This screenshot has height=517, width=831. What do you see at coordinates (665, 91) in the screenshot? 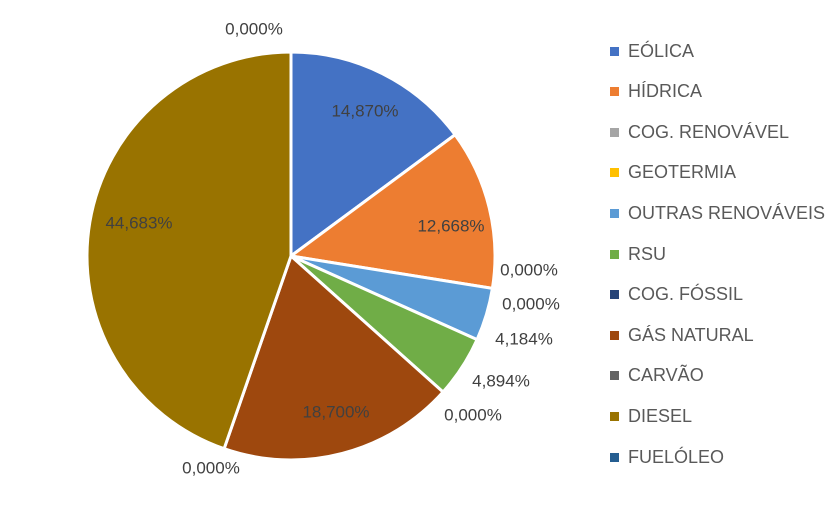
I see `legend-label: HÍDRICA` at bounding box center [665, 91].